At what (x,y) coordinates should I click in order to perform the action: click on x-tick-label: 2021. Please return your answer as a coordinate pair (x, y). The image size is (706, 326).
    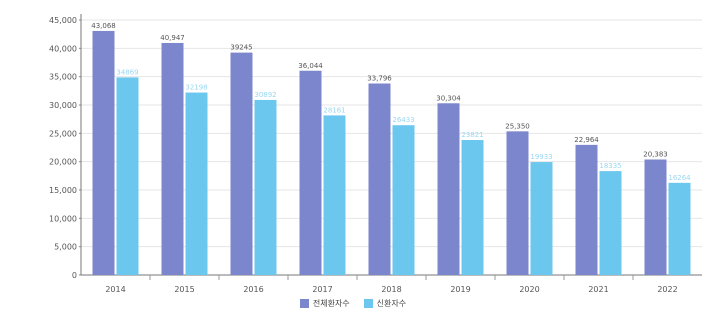
    Looking at the image, I should click on (598, 289).